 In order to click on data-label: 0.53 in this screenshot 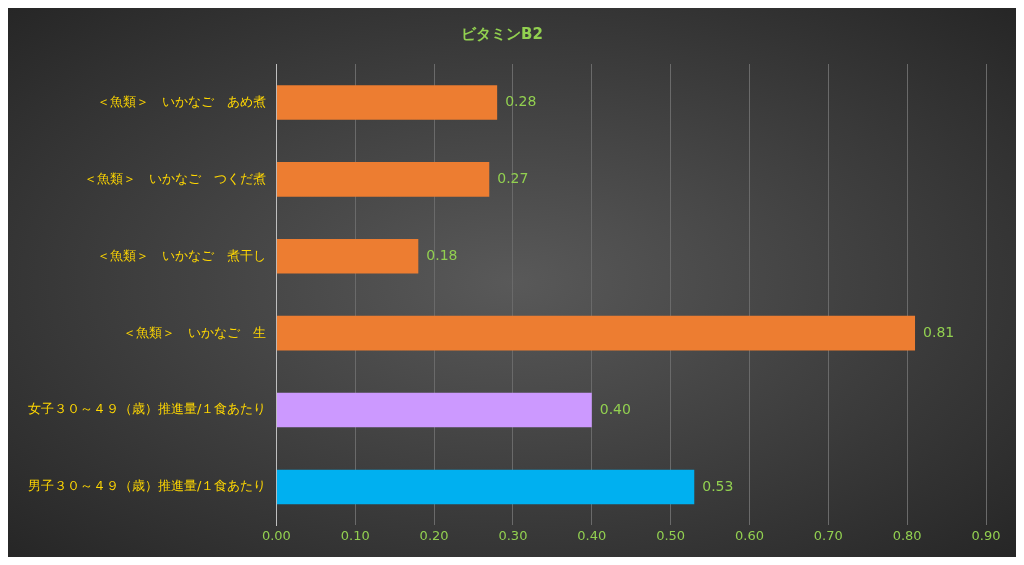, I will do `click(718, 485)`.